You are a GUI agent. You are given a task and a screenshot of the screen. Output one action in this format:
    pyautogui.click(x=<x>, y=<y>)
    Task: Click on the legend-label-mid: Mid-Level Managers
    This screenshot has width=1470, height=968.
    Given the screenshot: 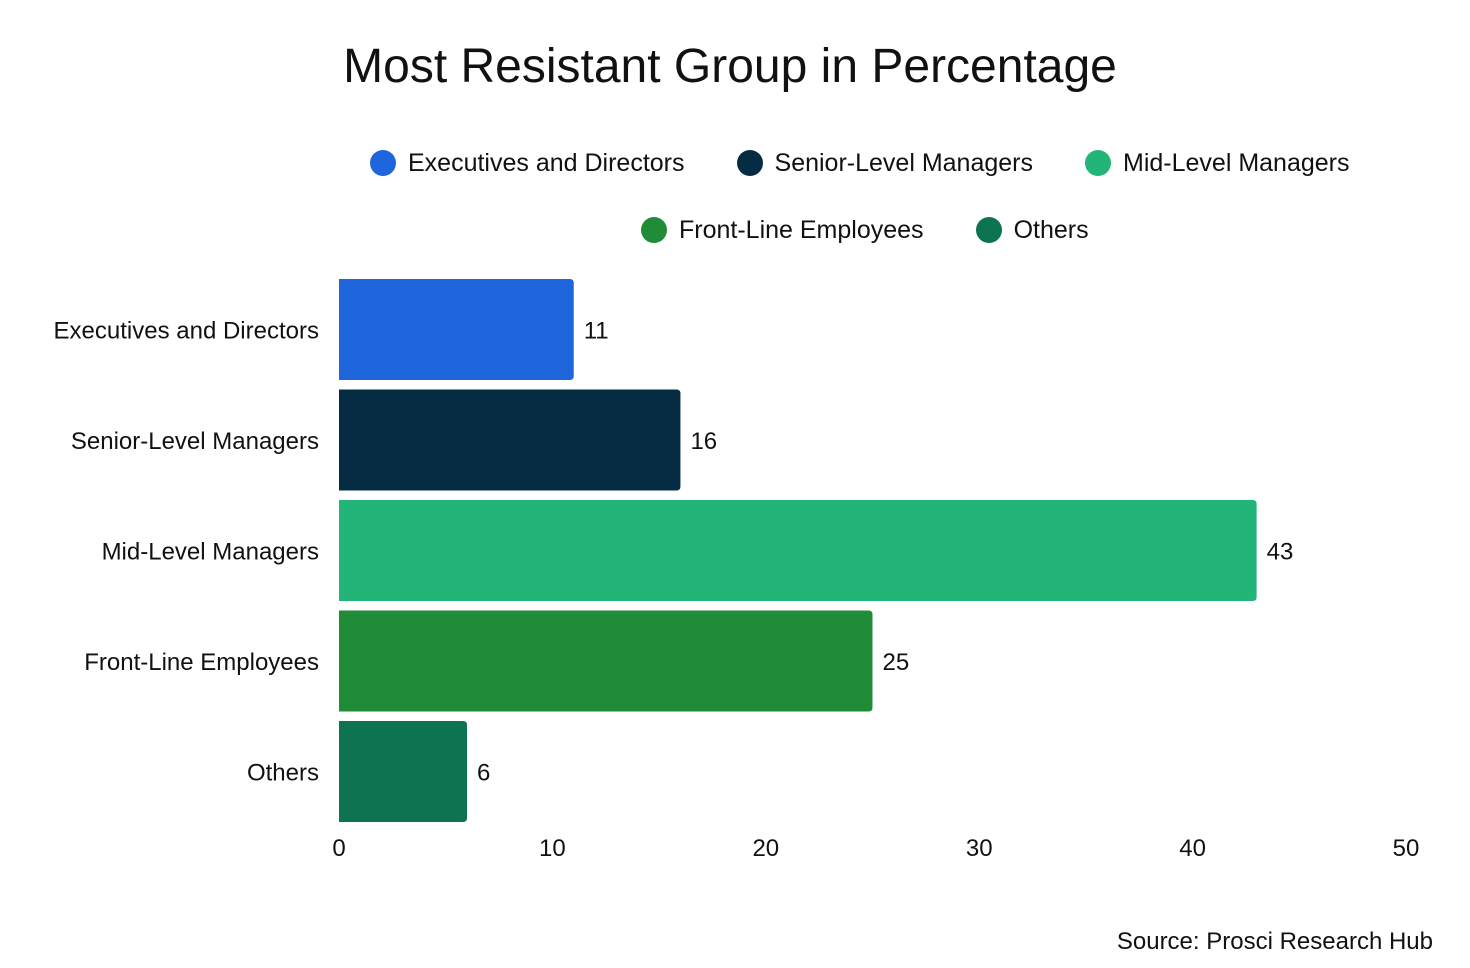 What is the action you would take?
    pyautogui.click(x=1236, y=162)
    